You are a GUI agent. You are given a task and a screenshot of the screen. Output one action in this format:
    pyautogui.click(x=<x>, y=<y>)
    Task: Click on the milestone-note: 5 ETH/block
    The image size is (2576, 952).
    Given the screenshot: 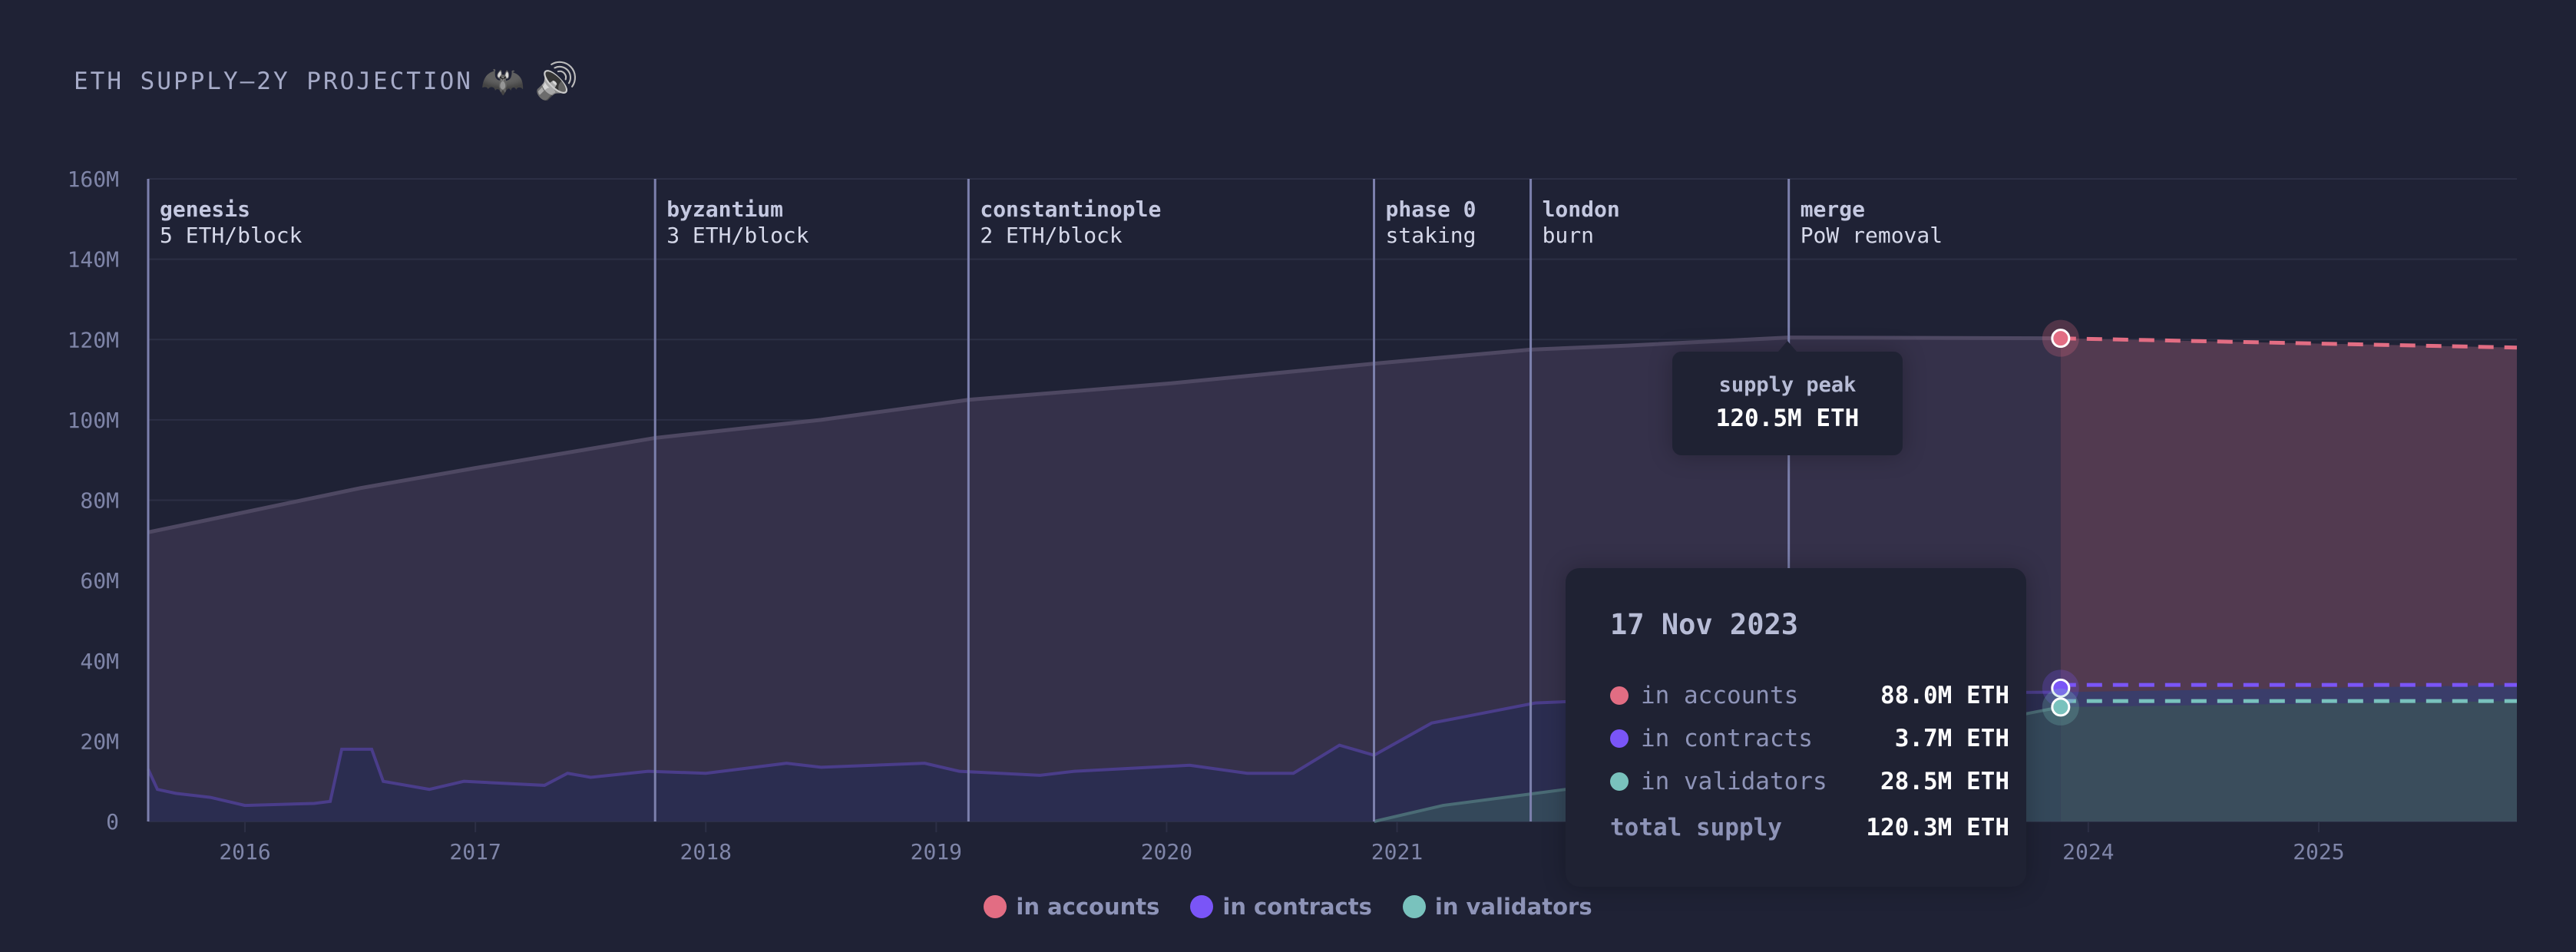 What is the action you would take?
    pyautogui.click(x=231, y=235)
    